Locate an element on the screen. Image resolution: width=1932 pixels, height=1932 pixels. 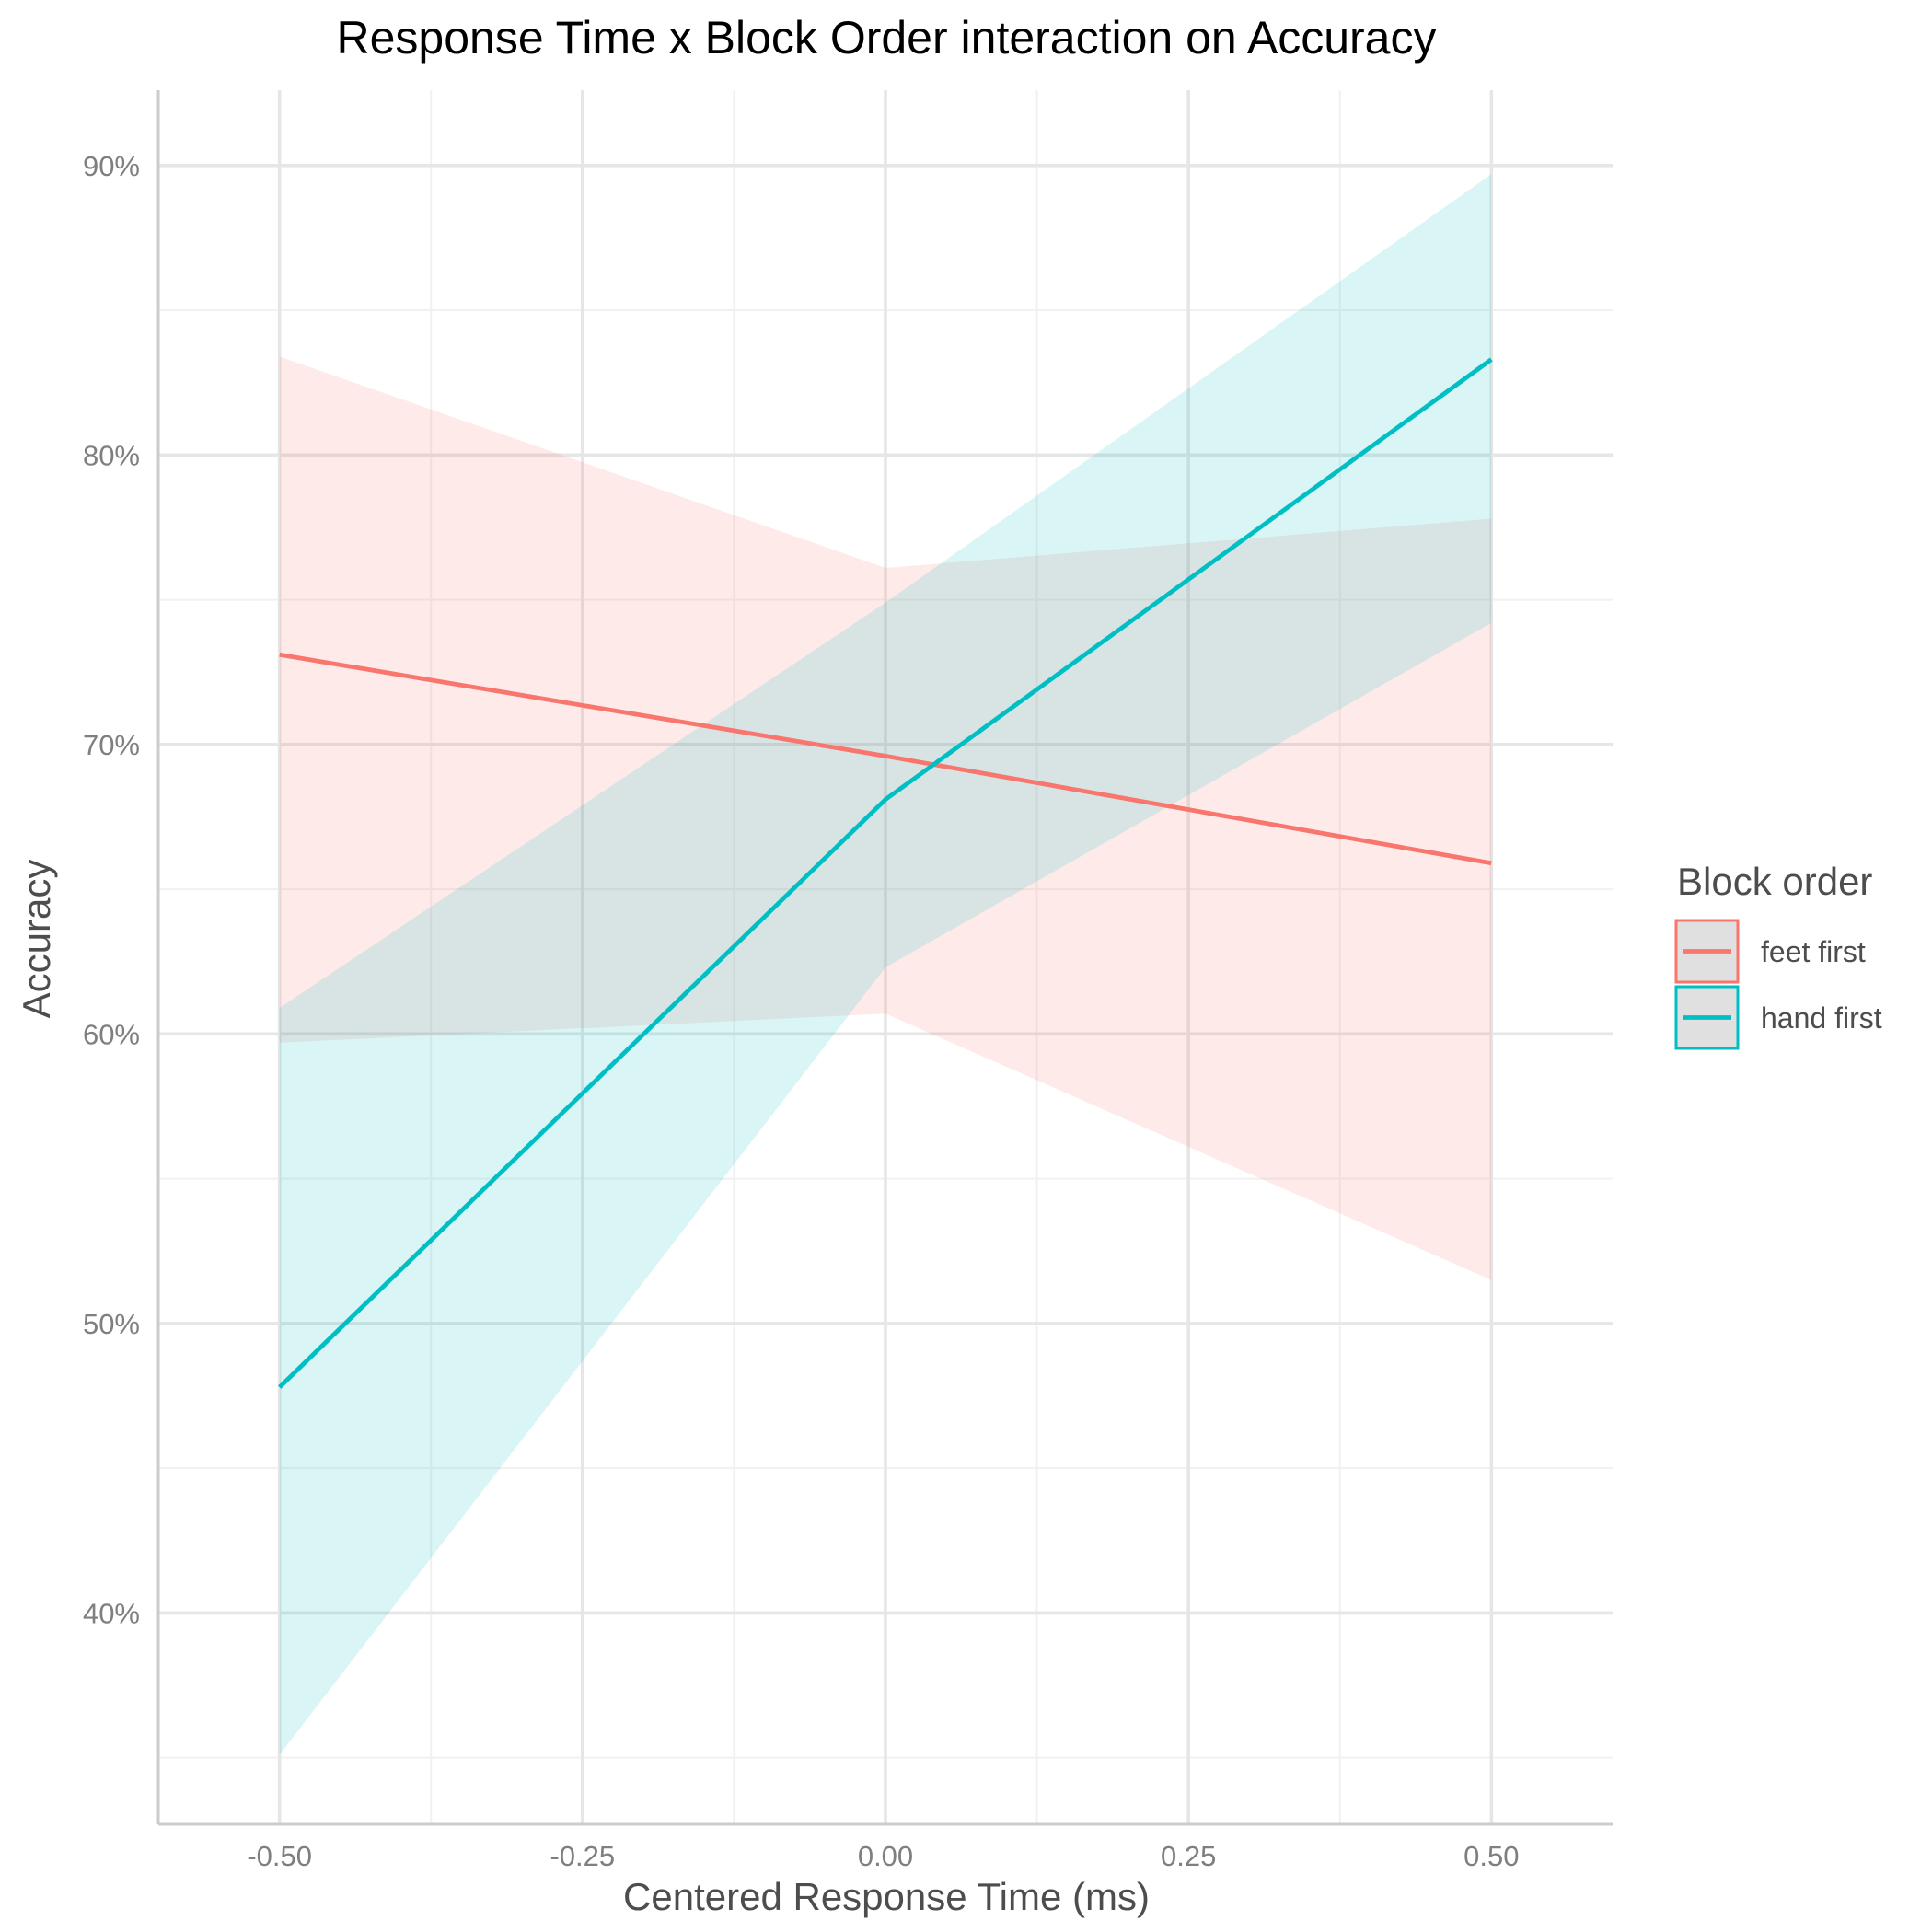
x-tick-label: 0.50 is located at coordinates (1491, 1856).